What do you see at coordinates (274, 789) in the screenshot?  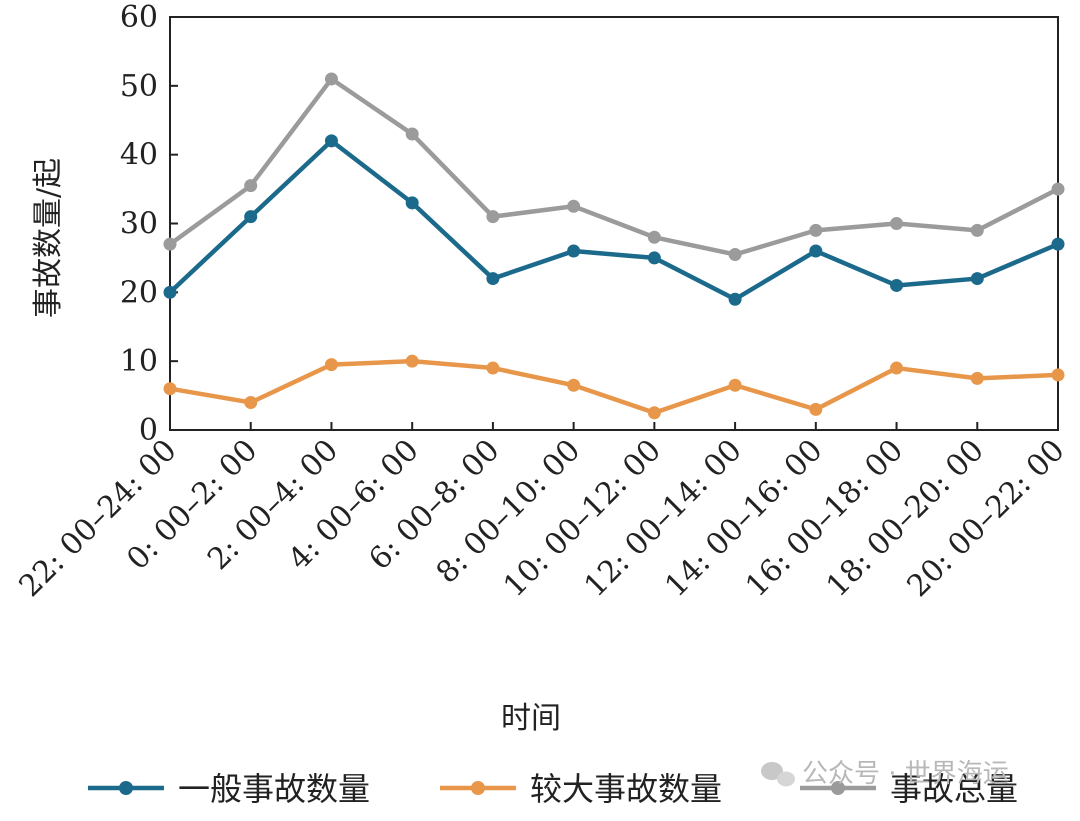 I see `legend-label: 一般事故数量` at bounding box center [274, 789].